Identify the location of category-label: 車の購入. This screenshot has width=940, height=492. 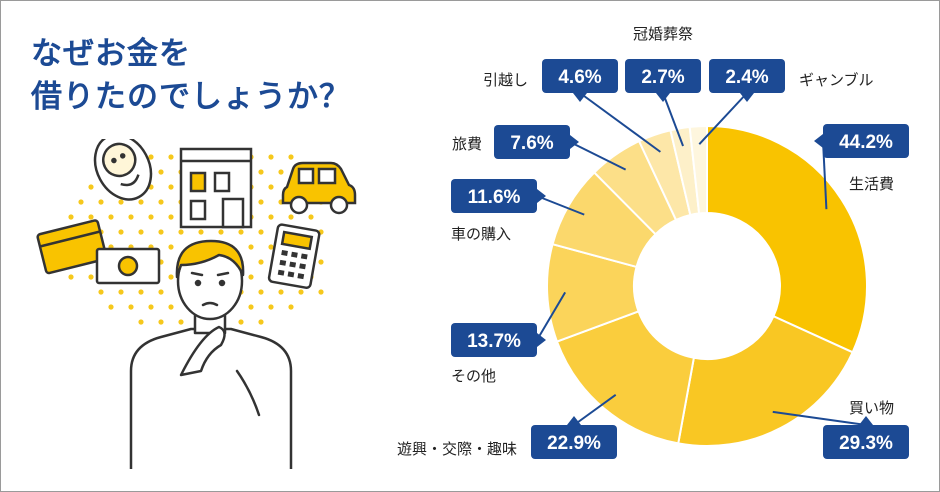
(481, 234).